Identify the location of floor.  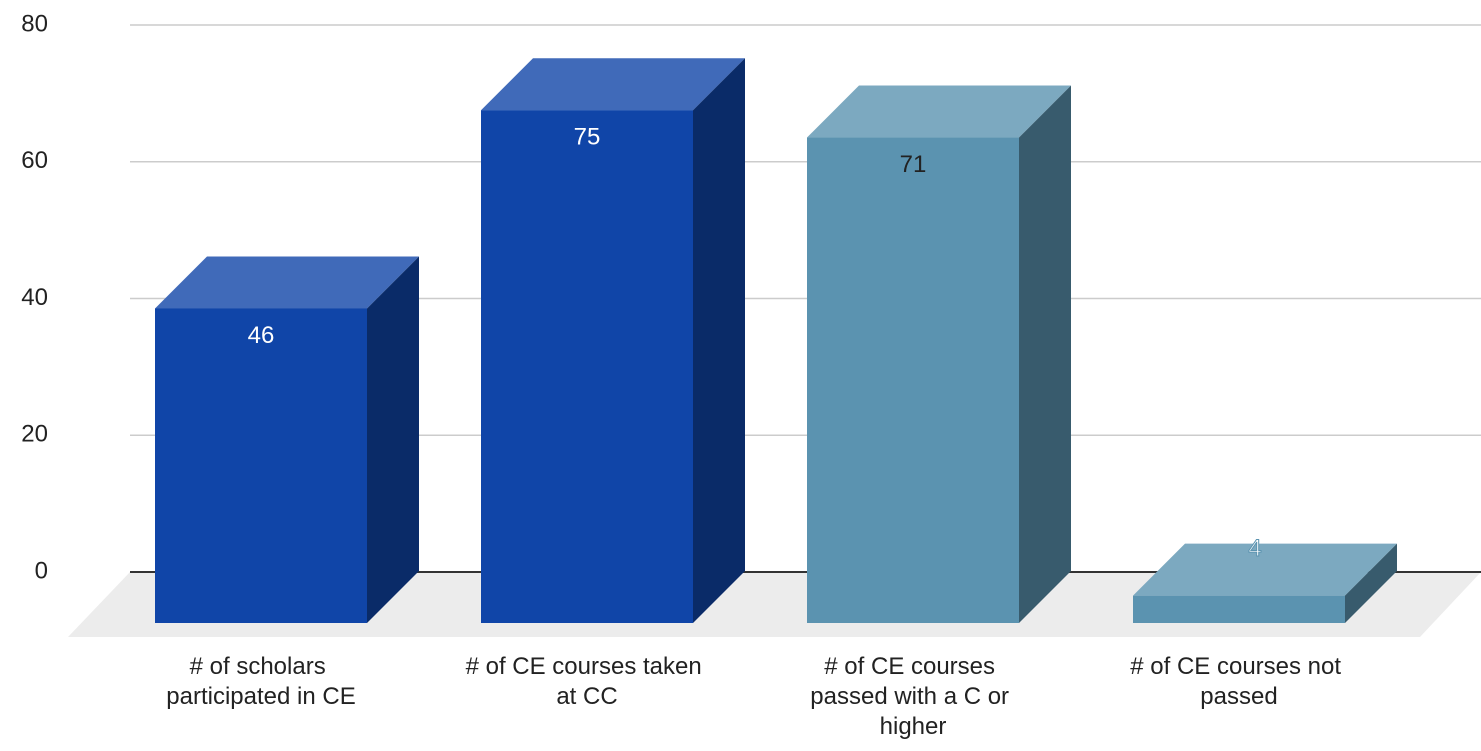
(774, 604).